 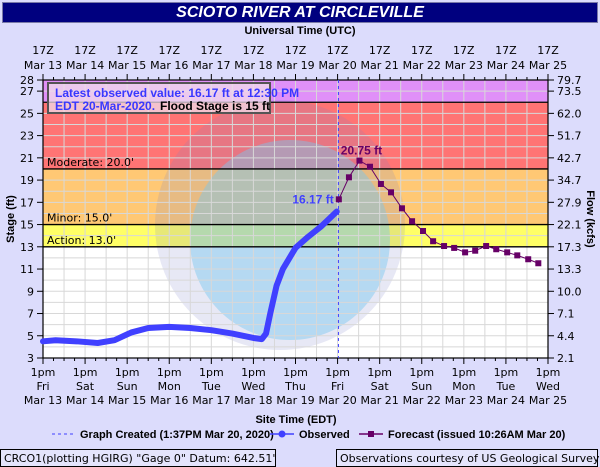 What do you see at coordinates (569, 291) in the screenshot?
I see `y2-tick-label: 10.0` at bounding box center [569, 291].